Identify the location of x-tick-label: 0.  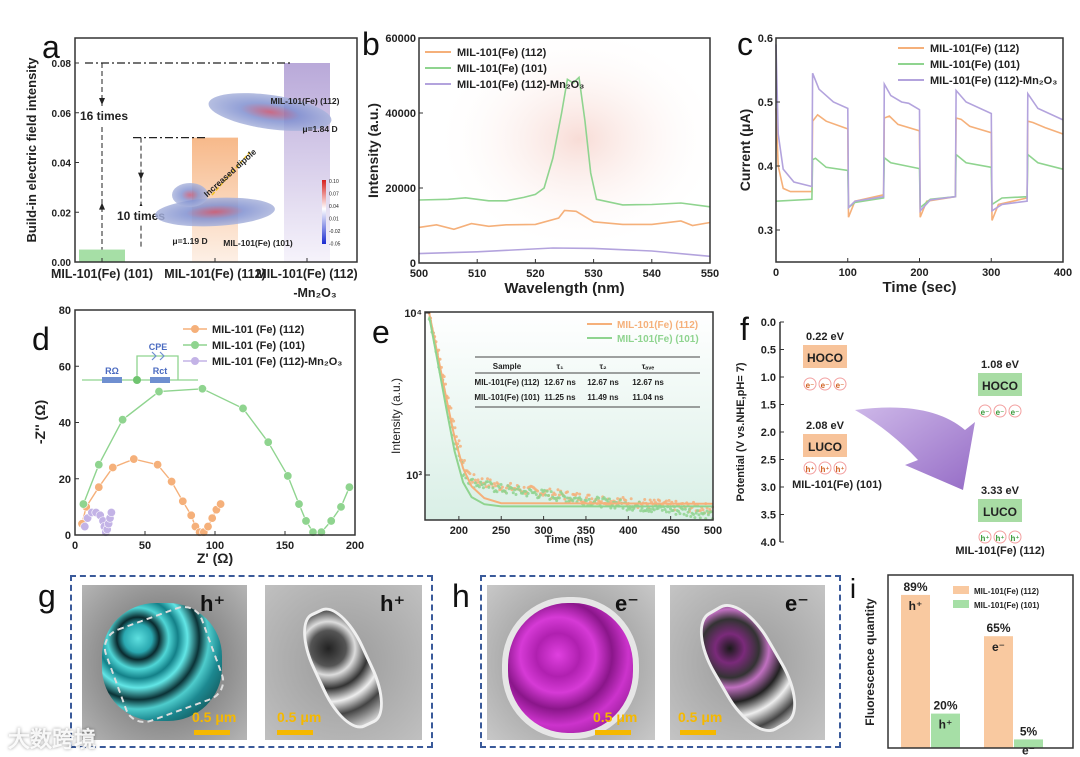
(776, 273).